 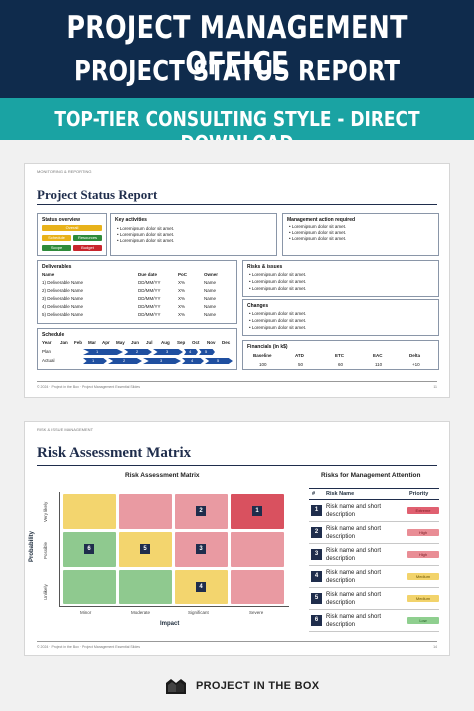 I want to click on table-header: Risk Name, so click(x=340, y=494).